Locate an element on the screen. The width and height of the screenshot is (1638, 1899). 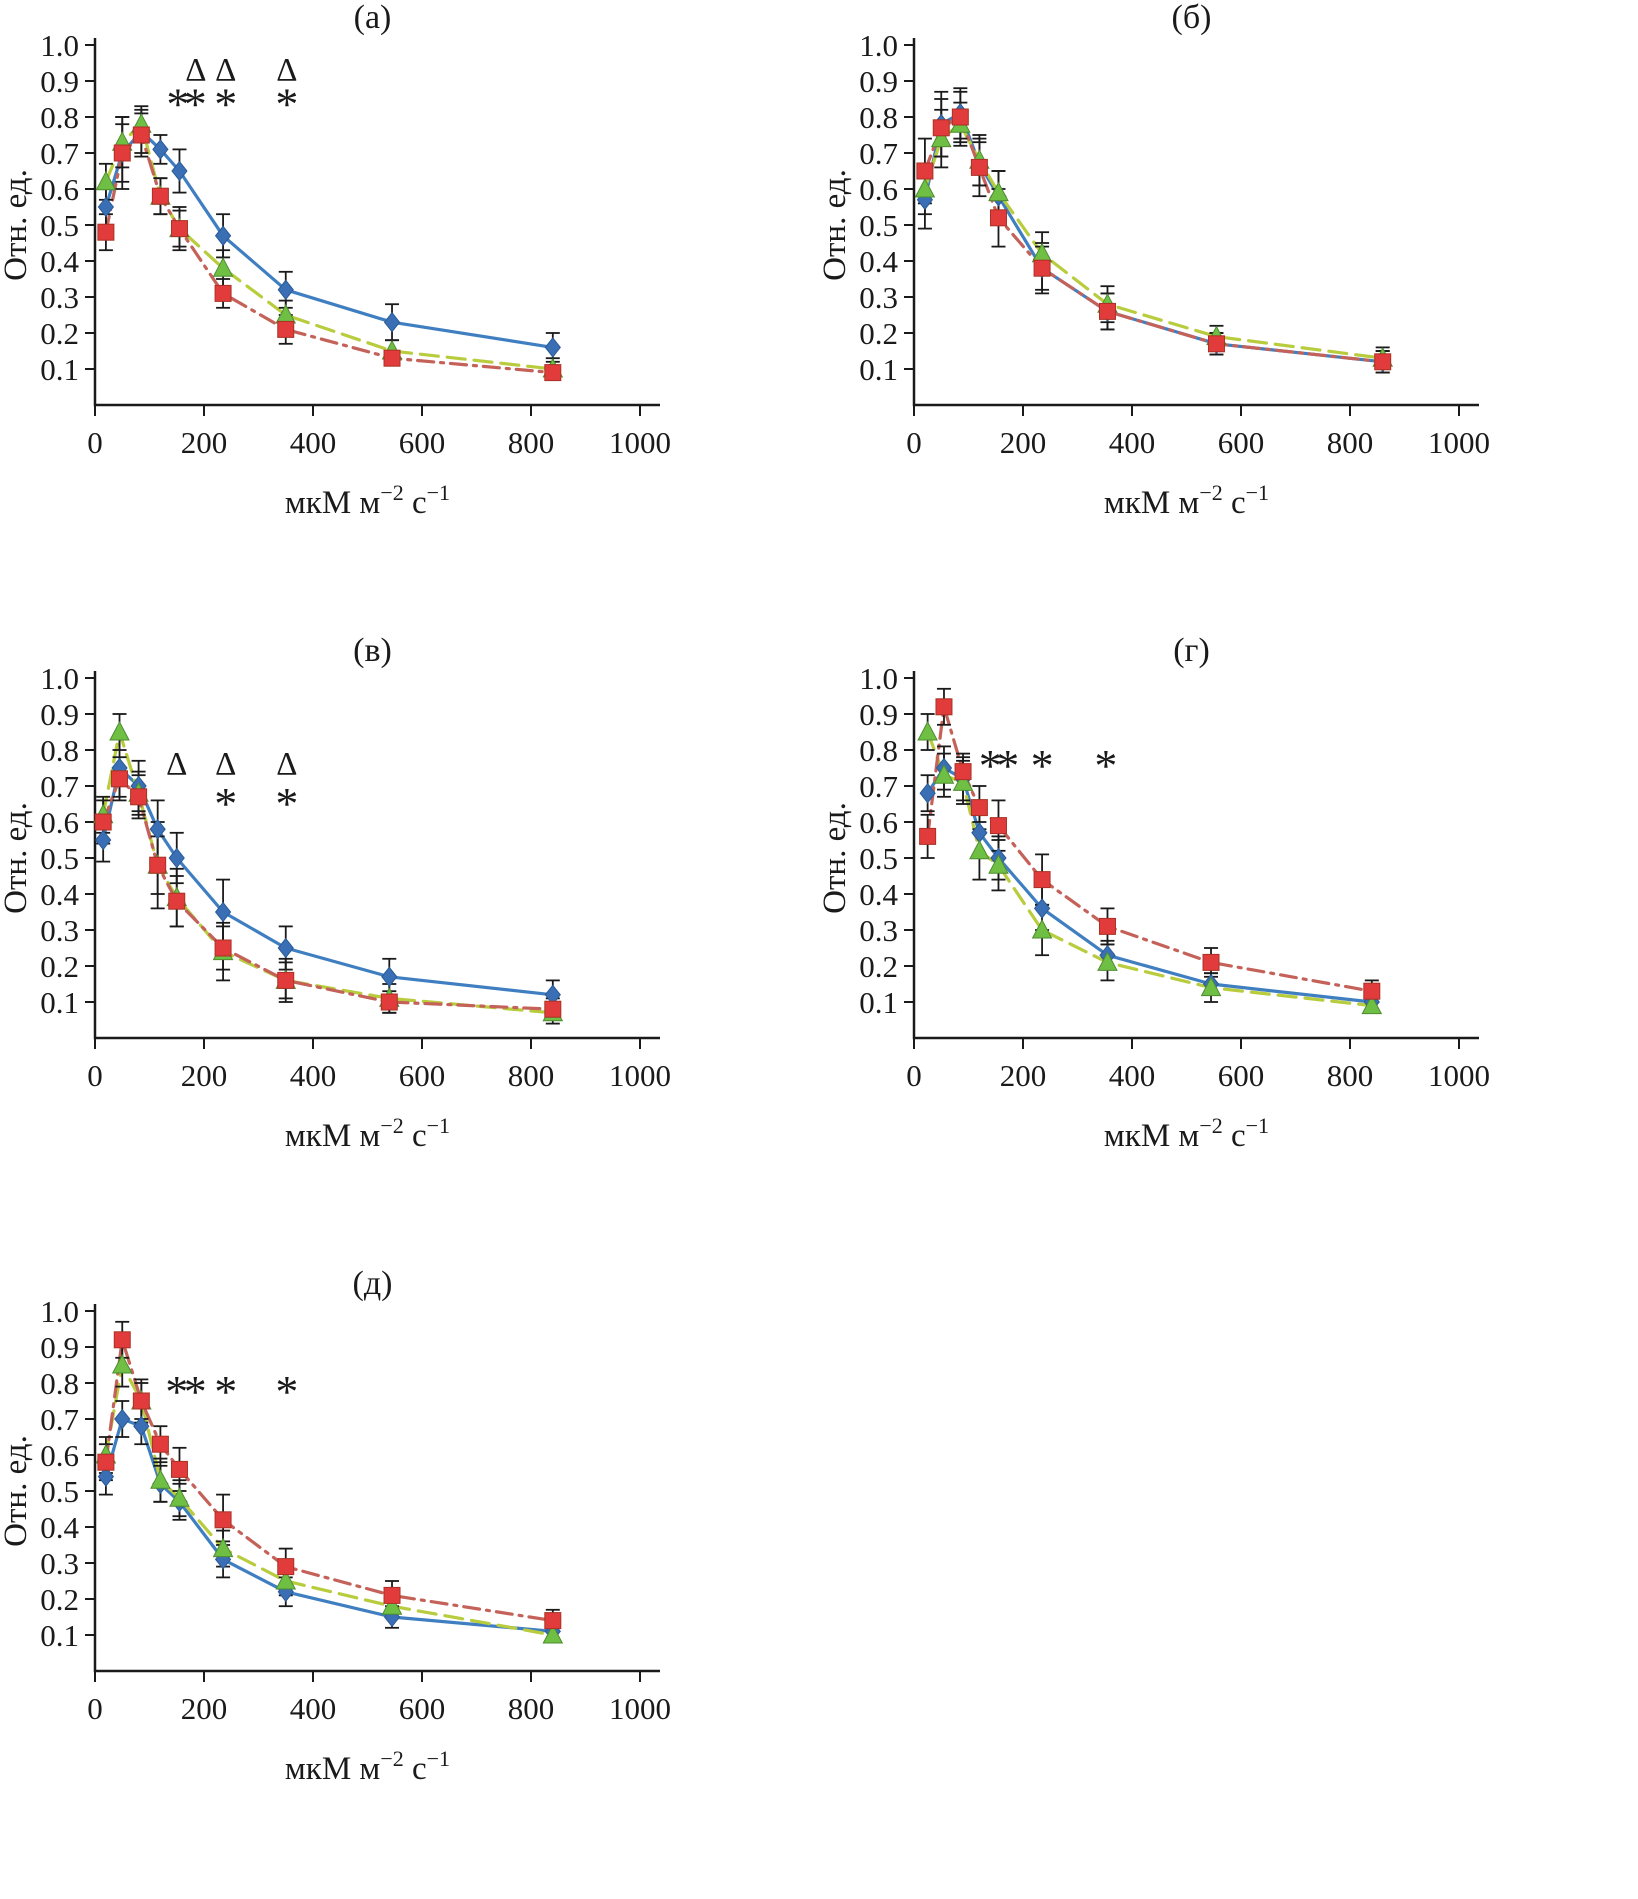
series-line-green-triangle-dashed is located at coordinates (329, 1500).